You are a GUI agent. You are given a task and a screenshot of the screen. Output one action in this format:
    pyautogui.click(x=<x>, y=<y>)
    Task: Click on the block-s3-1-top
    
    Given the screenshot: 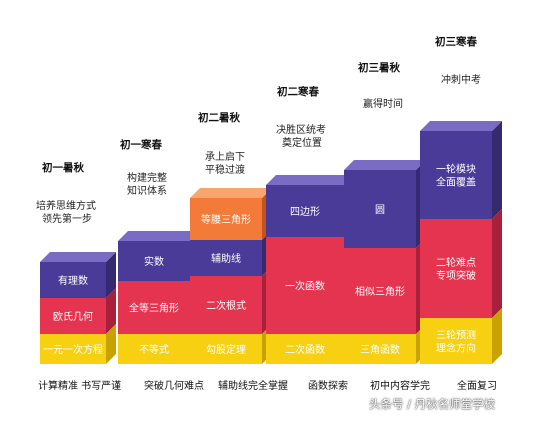 What is the action you would take?
    pyautogui.click(x=231, y=193)
    